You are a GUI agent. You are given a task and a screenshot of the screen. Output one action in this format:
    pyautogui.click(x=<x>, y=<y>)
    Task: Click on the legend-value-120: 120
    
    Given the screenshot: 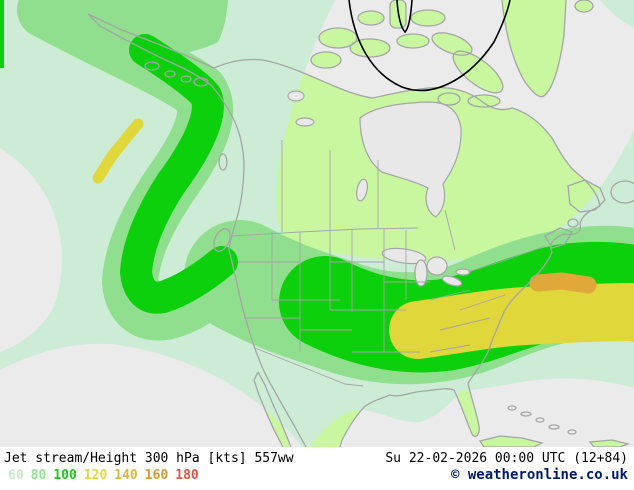 What is the action you would take?
    pyautogui.click(x=95, y=475)
    